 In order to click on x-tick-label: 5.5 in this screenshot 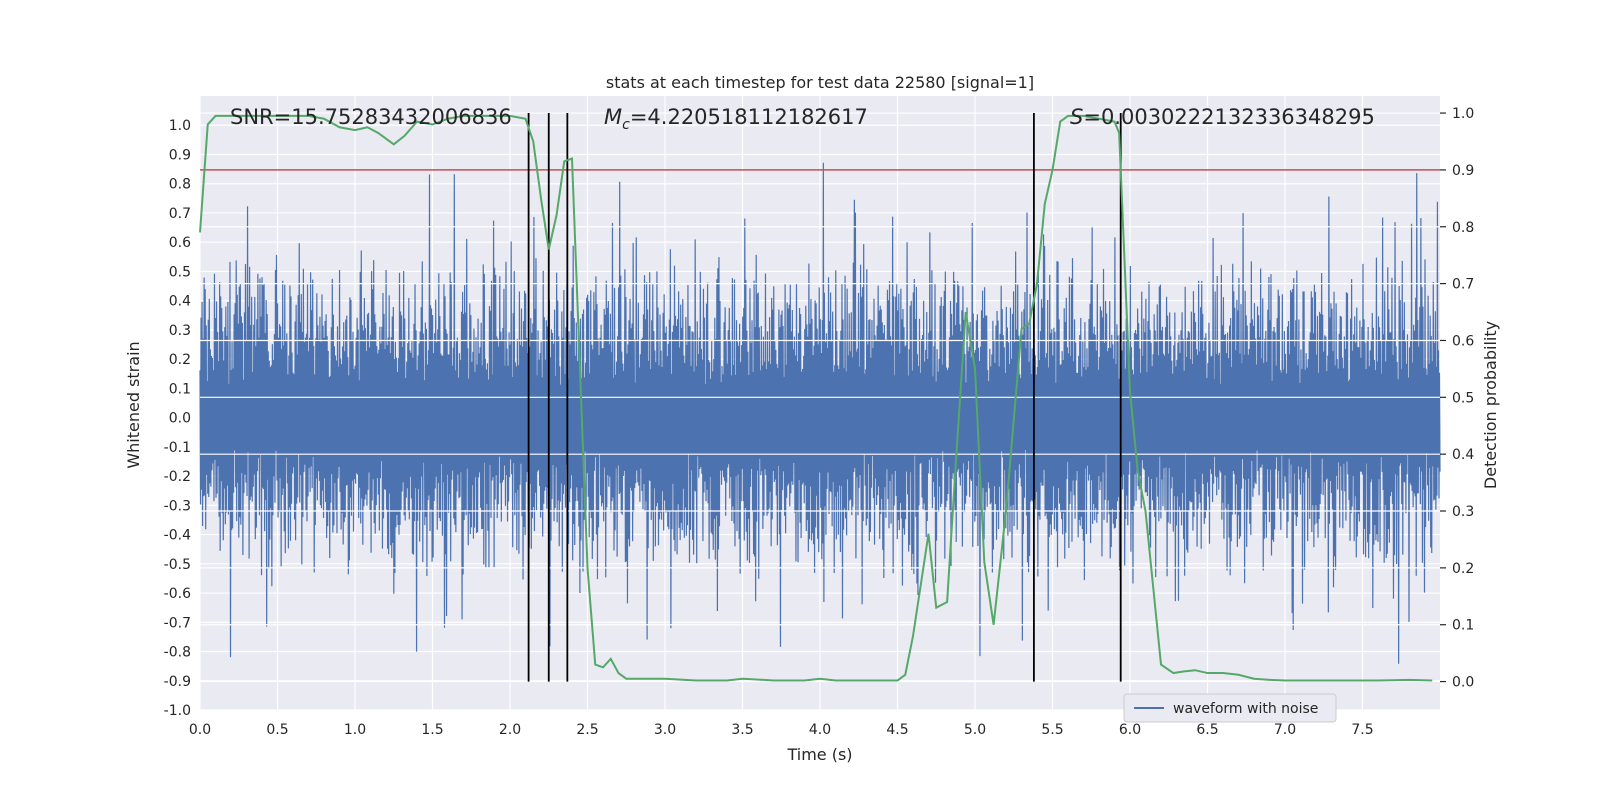, I will do `click(1052, 730)`.